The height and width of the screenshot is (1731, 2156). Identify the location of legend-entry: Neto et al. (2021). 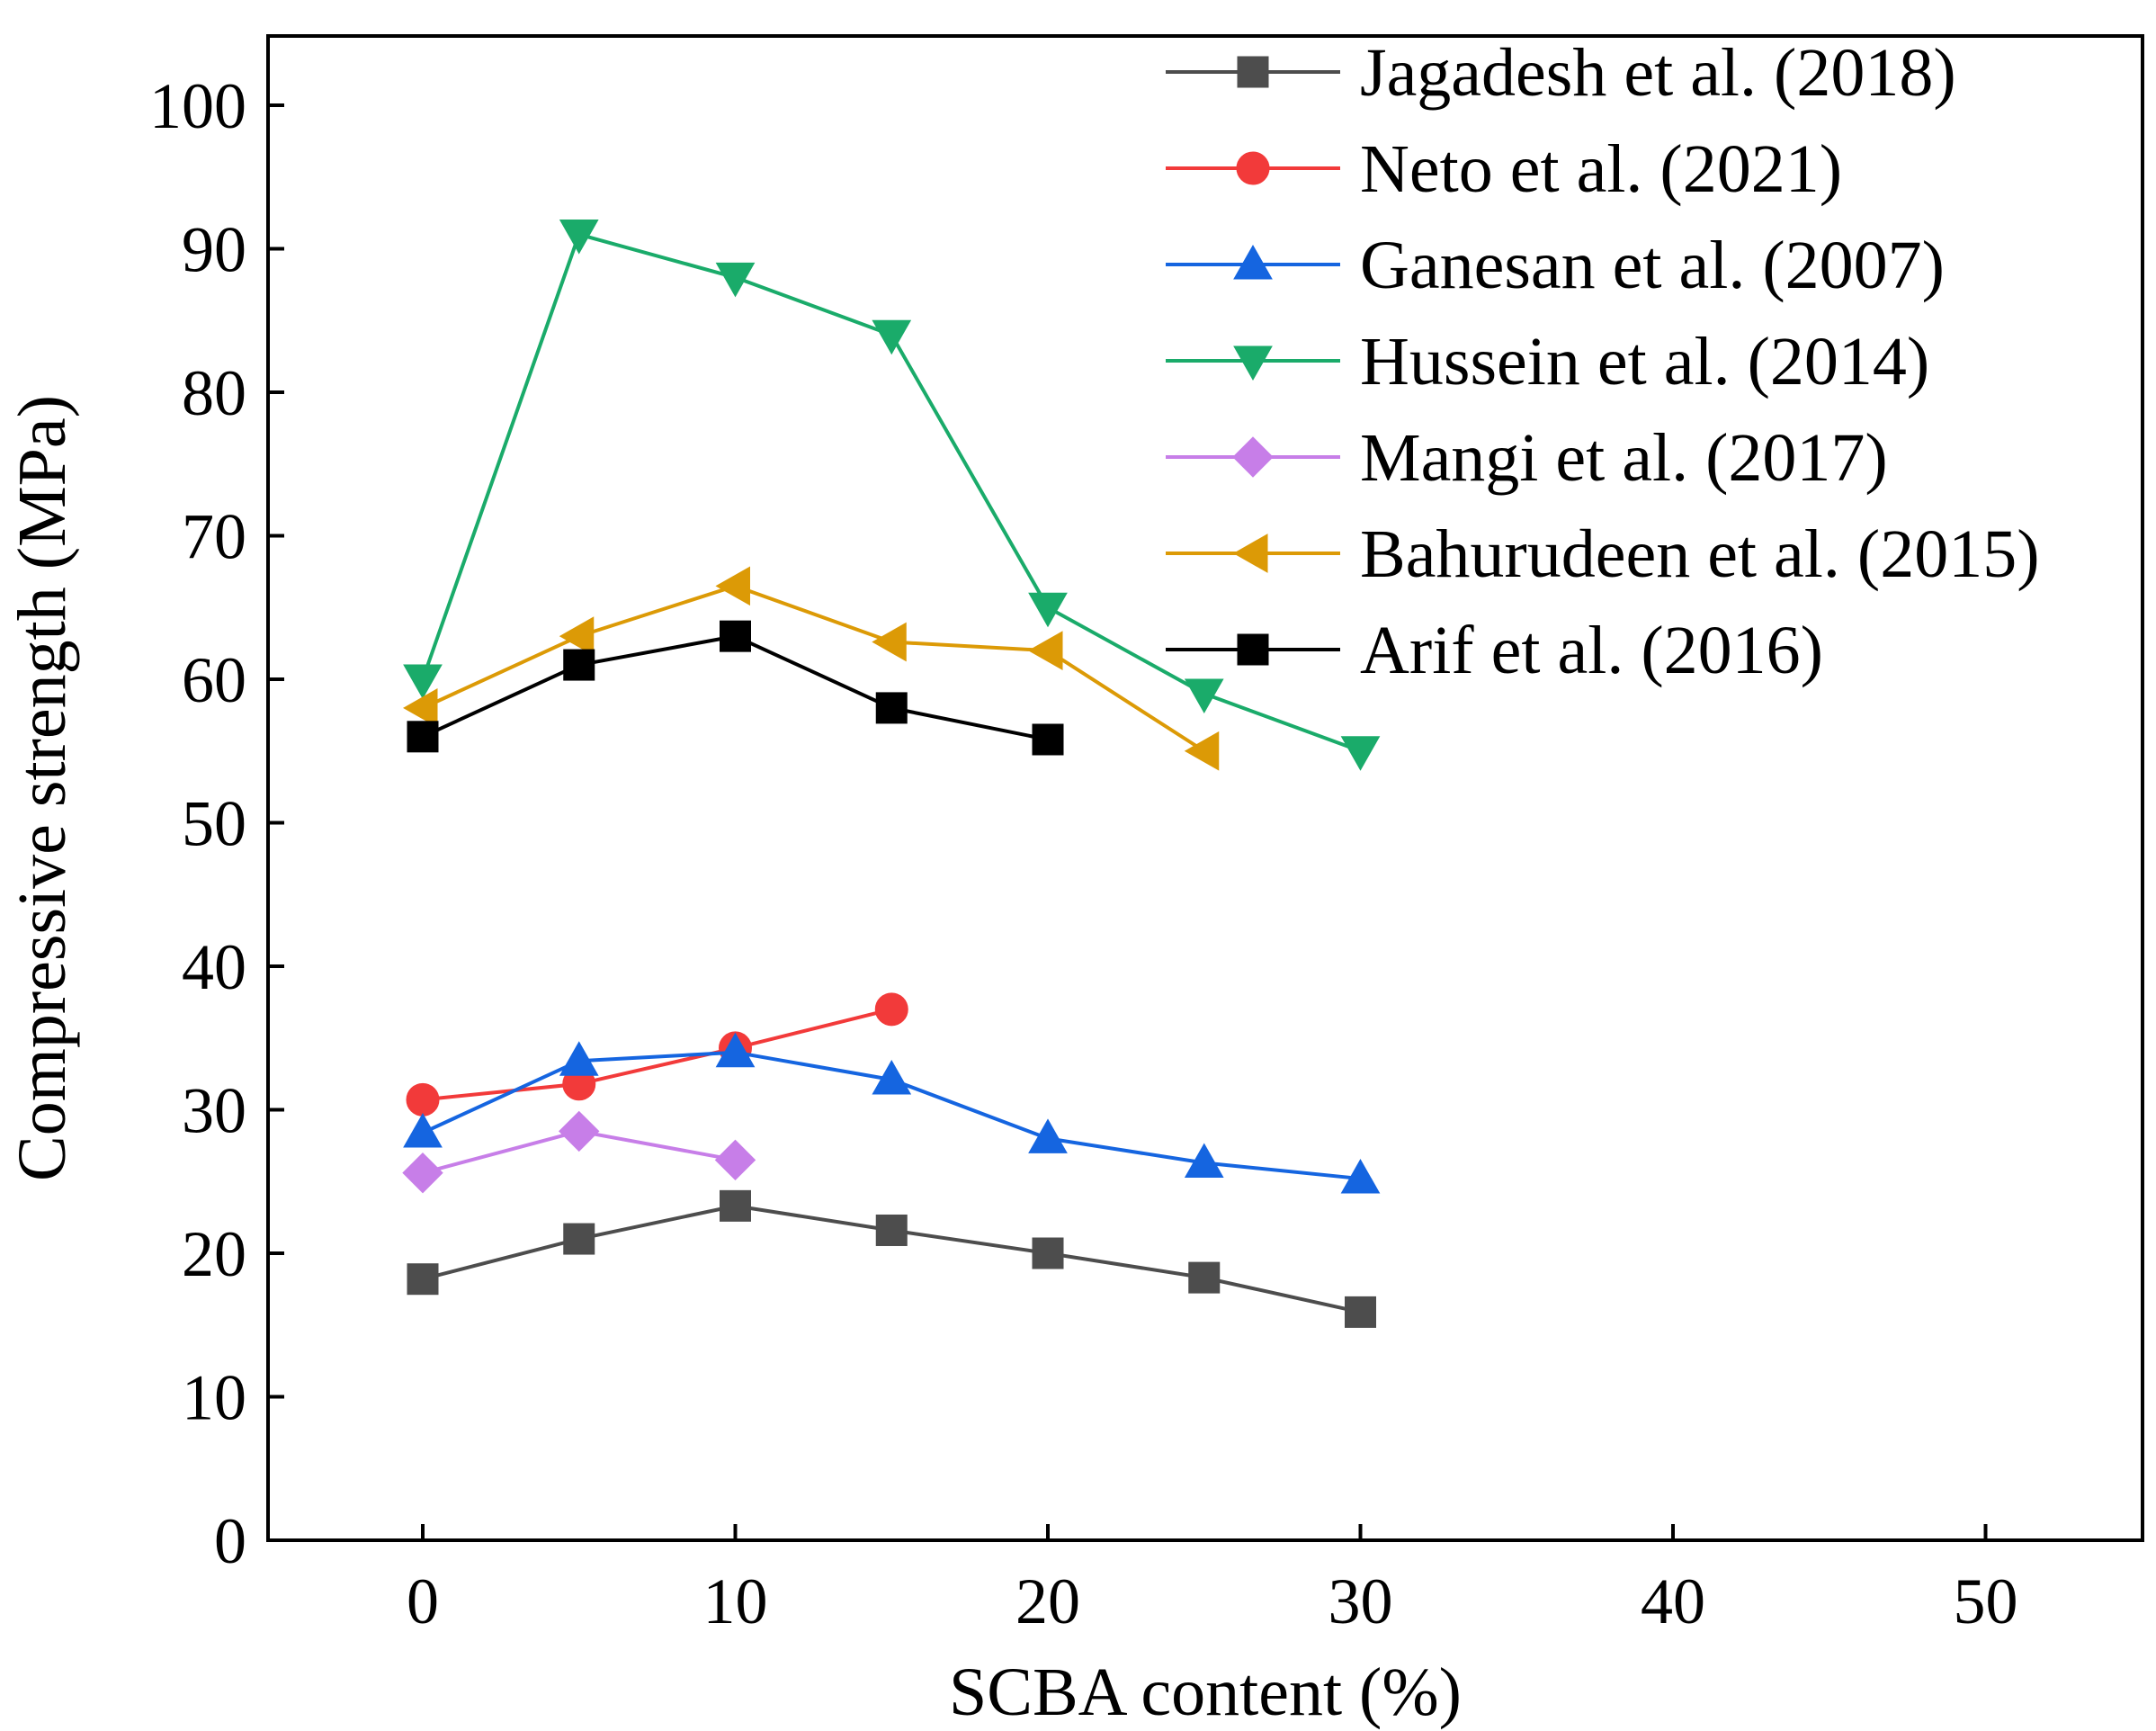
(1504, 169).